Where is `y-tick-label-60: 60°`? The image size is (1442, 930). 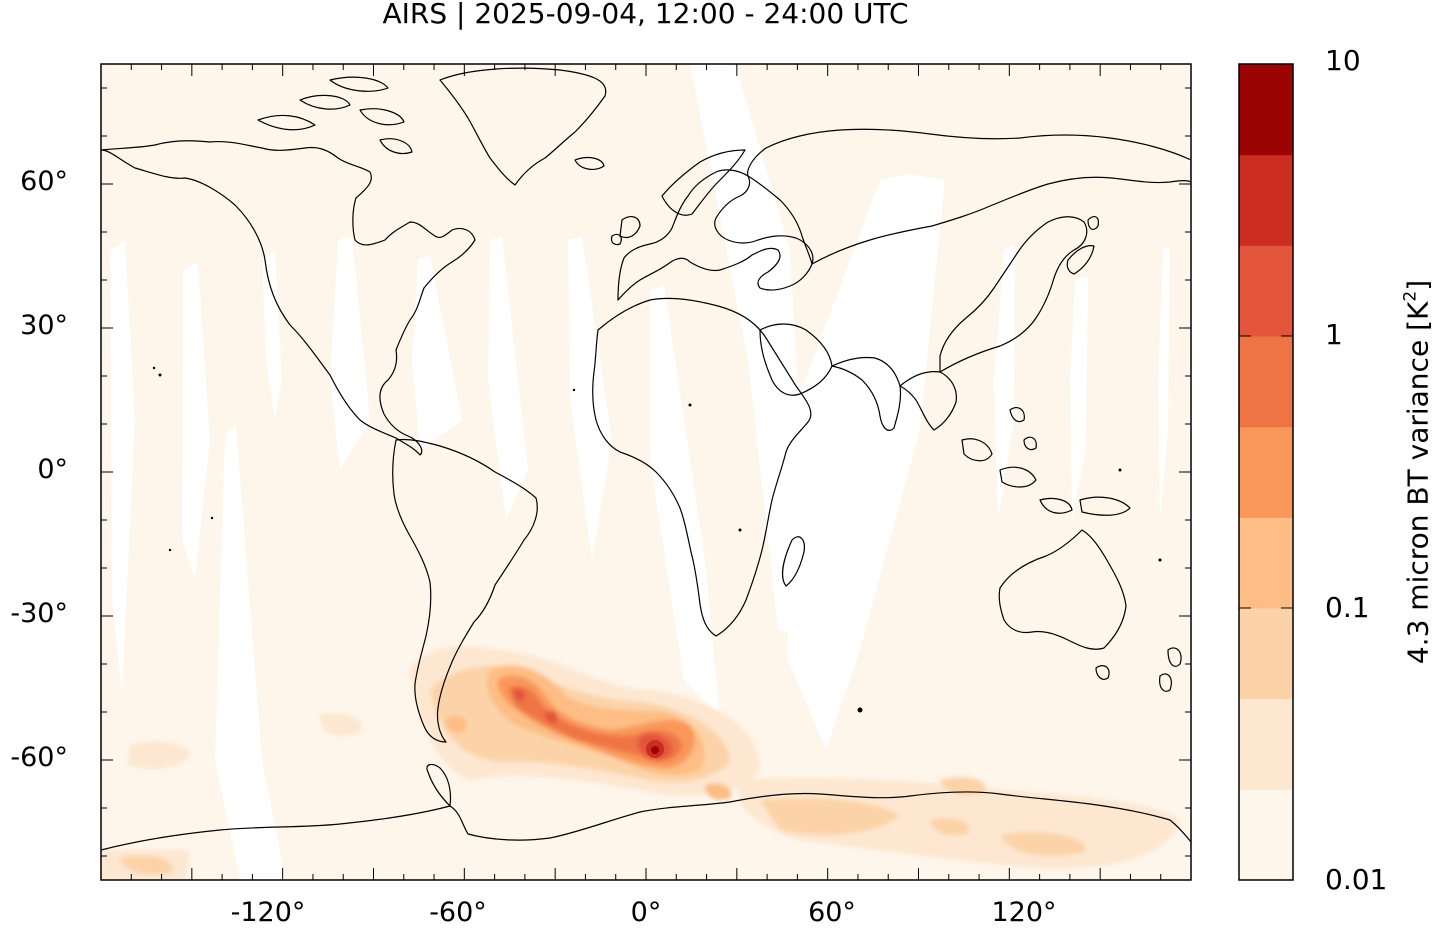
y-tick-label-60: 60° is located at coordinates (44, 181).